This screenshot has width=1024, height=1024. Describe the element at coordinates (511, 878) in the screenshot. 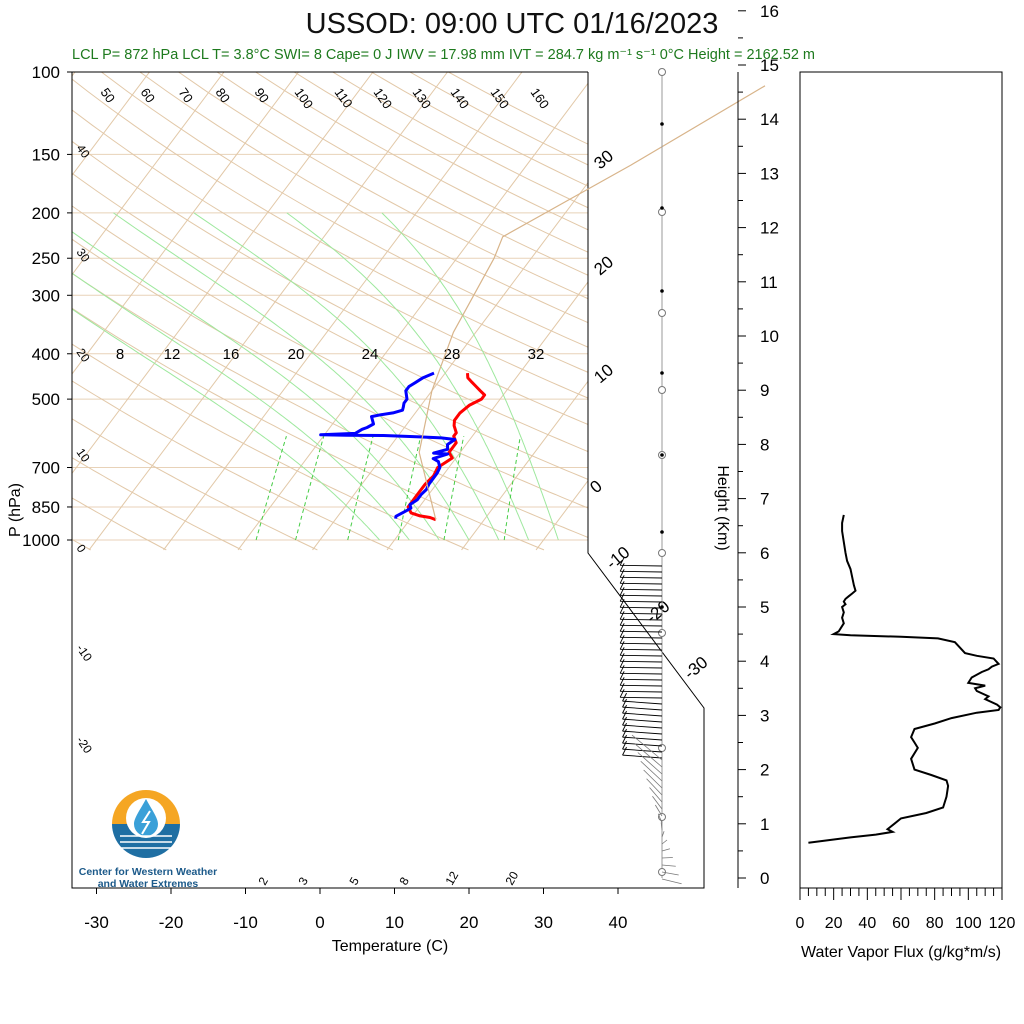

I see `mixing-ratio-label: 20` at that location.